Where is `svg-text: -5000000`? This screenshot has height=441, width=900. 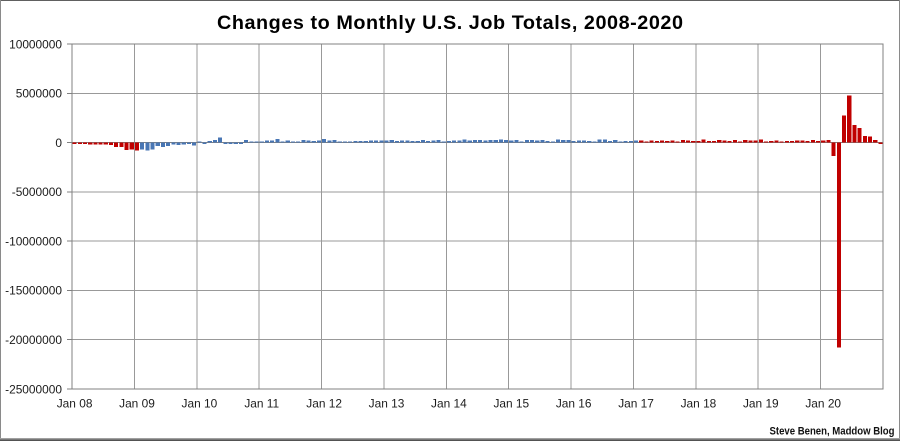
svg-text: -5000000 is located at coordinates (37, 192).